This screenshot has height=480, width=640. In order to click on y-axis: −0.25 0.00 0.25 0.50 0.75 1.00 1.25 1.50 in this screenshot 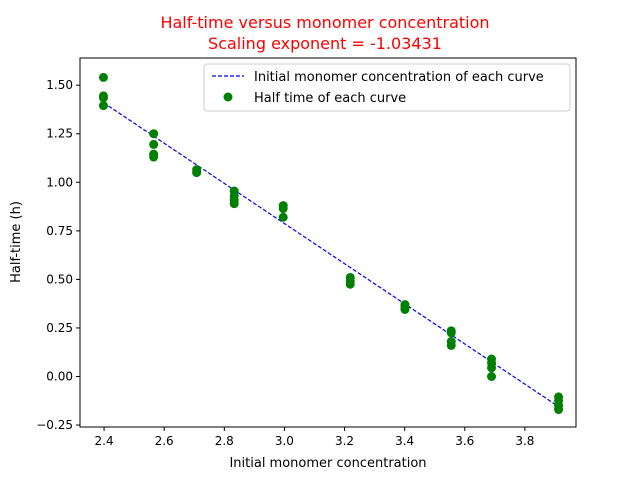, I will do `click(58, 255)`.